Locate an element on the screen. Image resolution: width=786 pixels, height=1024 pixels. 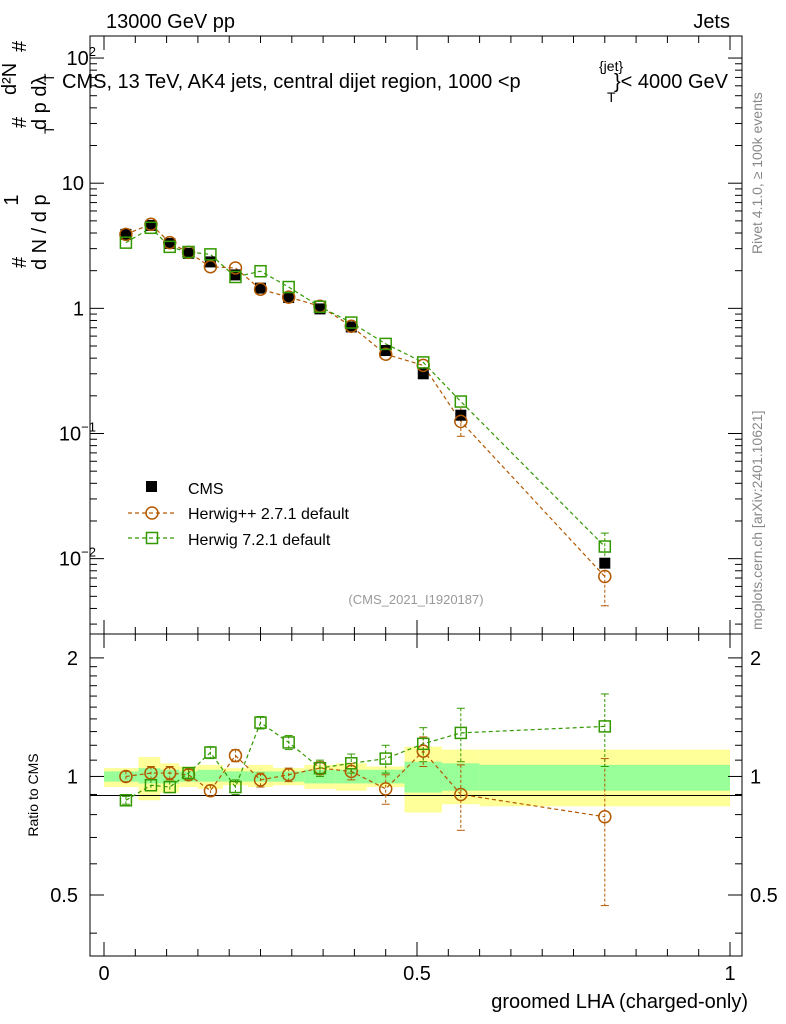
ratio-series-line is located at coordinates (365, 761).